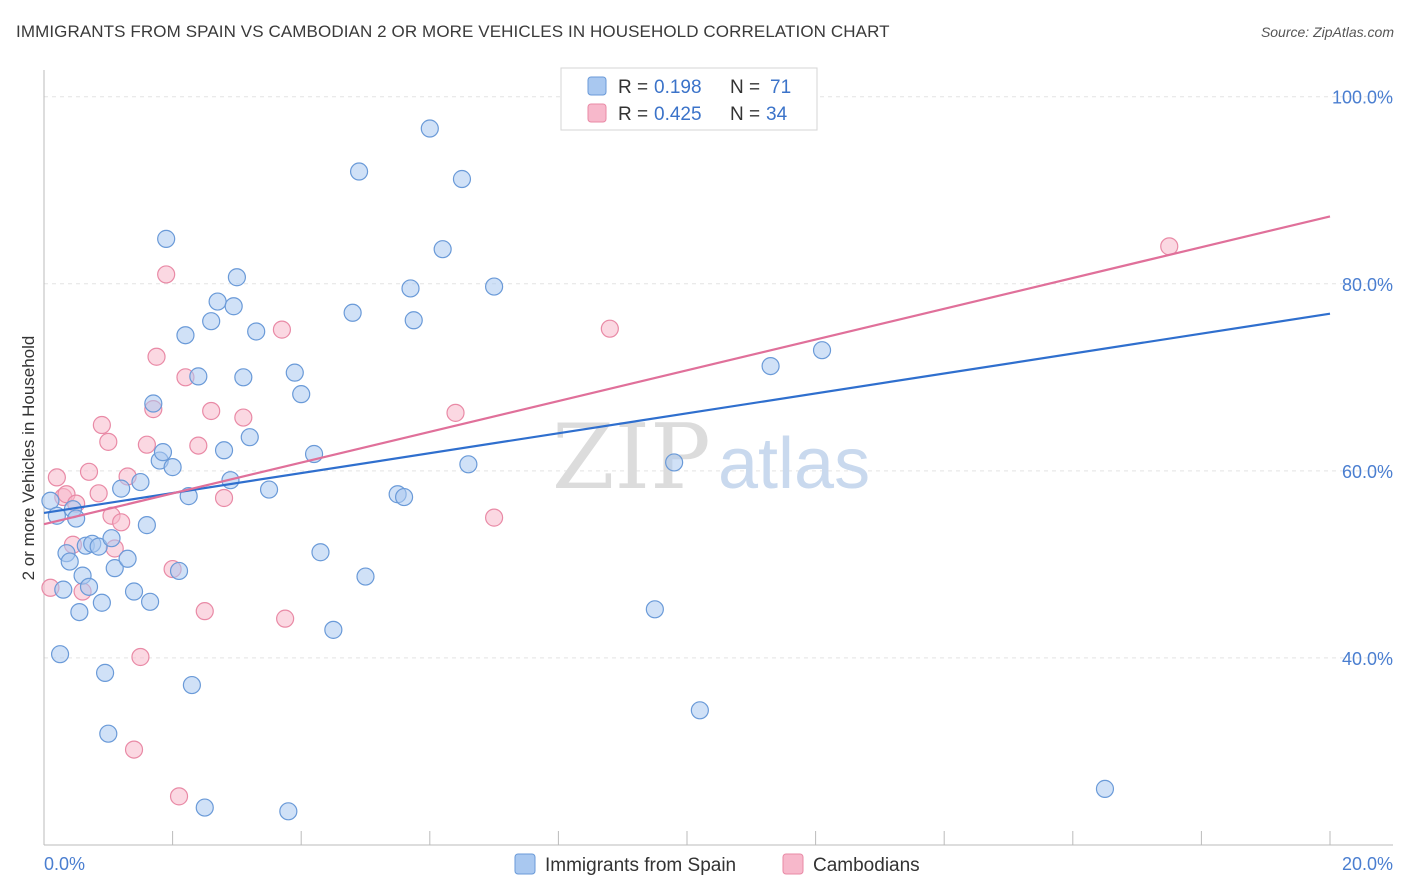  Describe the element at coordinates (525, 864) in the screenshot. I see `bottom-legend-swatch-spain` at that location.